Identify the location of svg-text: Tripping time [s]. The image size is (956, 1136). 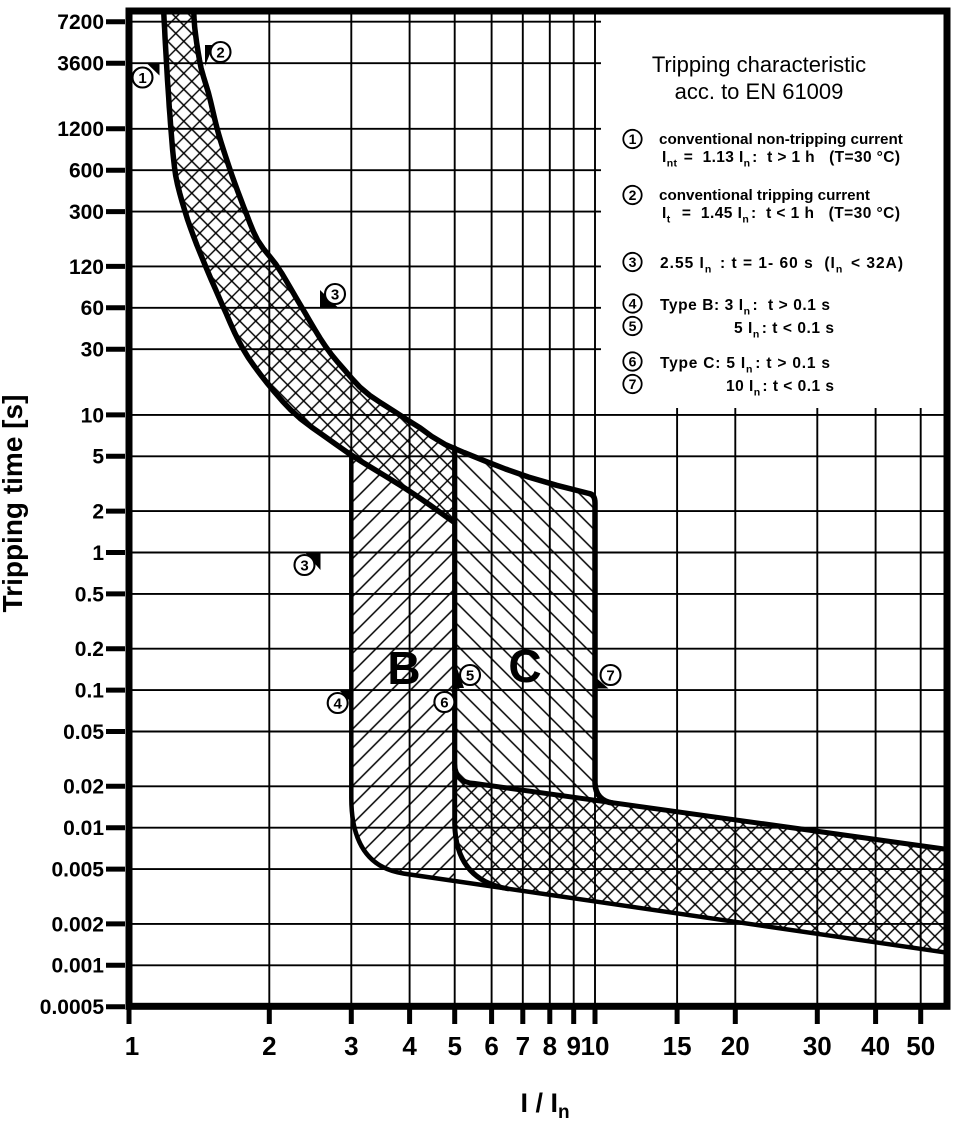
(14, 504).